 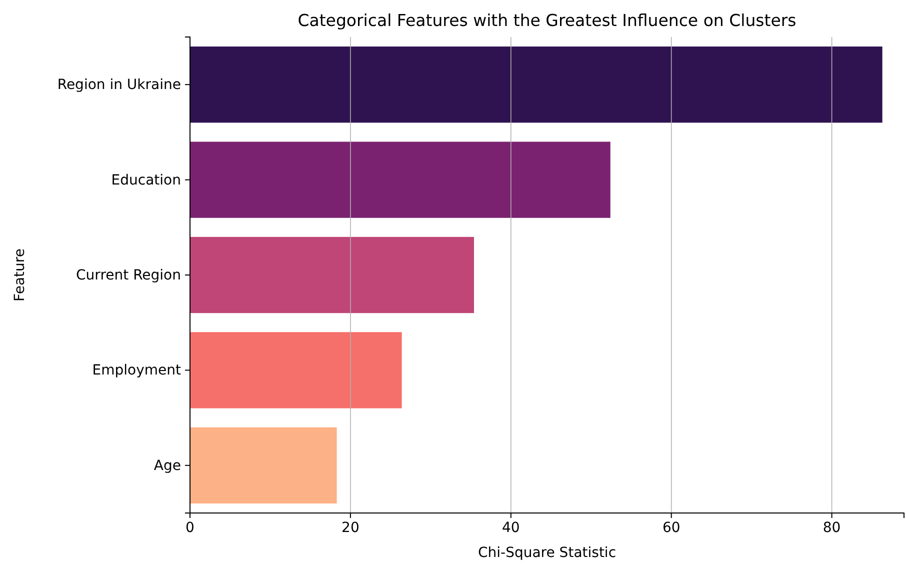 What do you see at coordinates (190, 528) in the screenshot?
I see `x-tick-label: 0` at bounding box center [190, 528].